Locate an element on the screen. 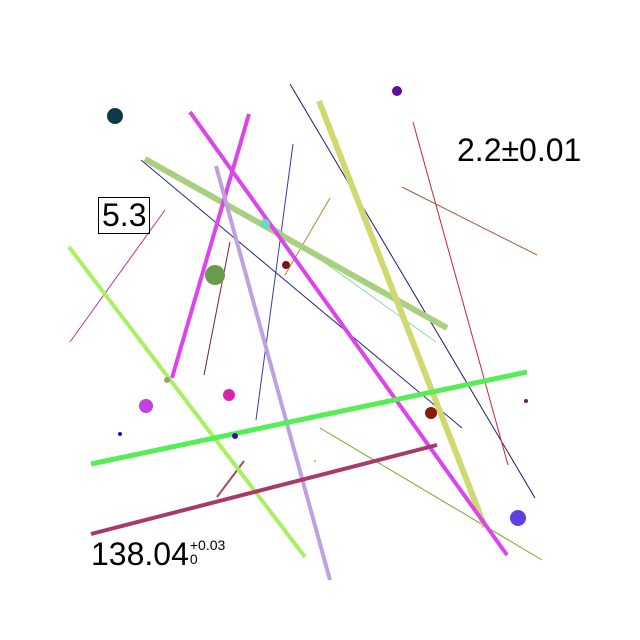 Image resolution: width=640 pixels, height=640 pixels. value-base: 138.04 is located at coordinates (140, 554).